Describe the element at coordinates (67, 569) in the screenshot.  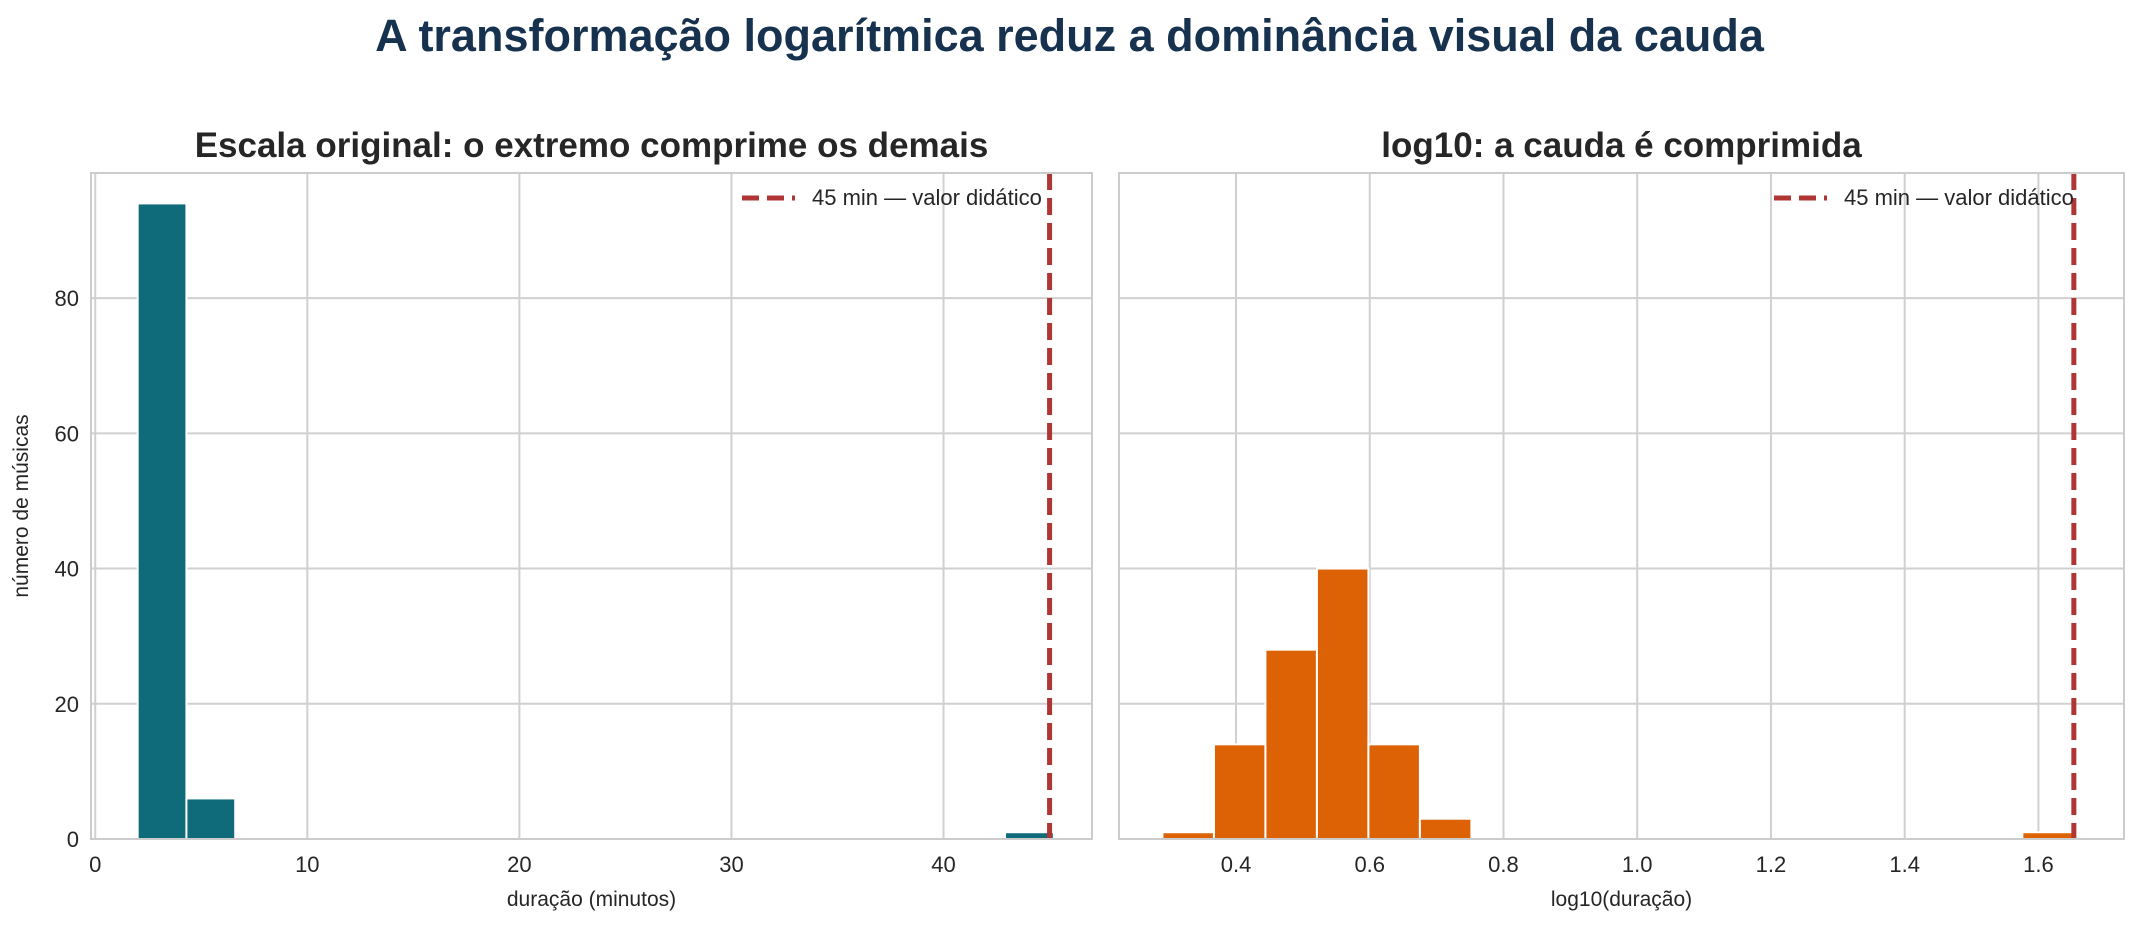
I see `y-tick-label: 40` at that location.